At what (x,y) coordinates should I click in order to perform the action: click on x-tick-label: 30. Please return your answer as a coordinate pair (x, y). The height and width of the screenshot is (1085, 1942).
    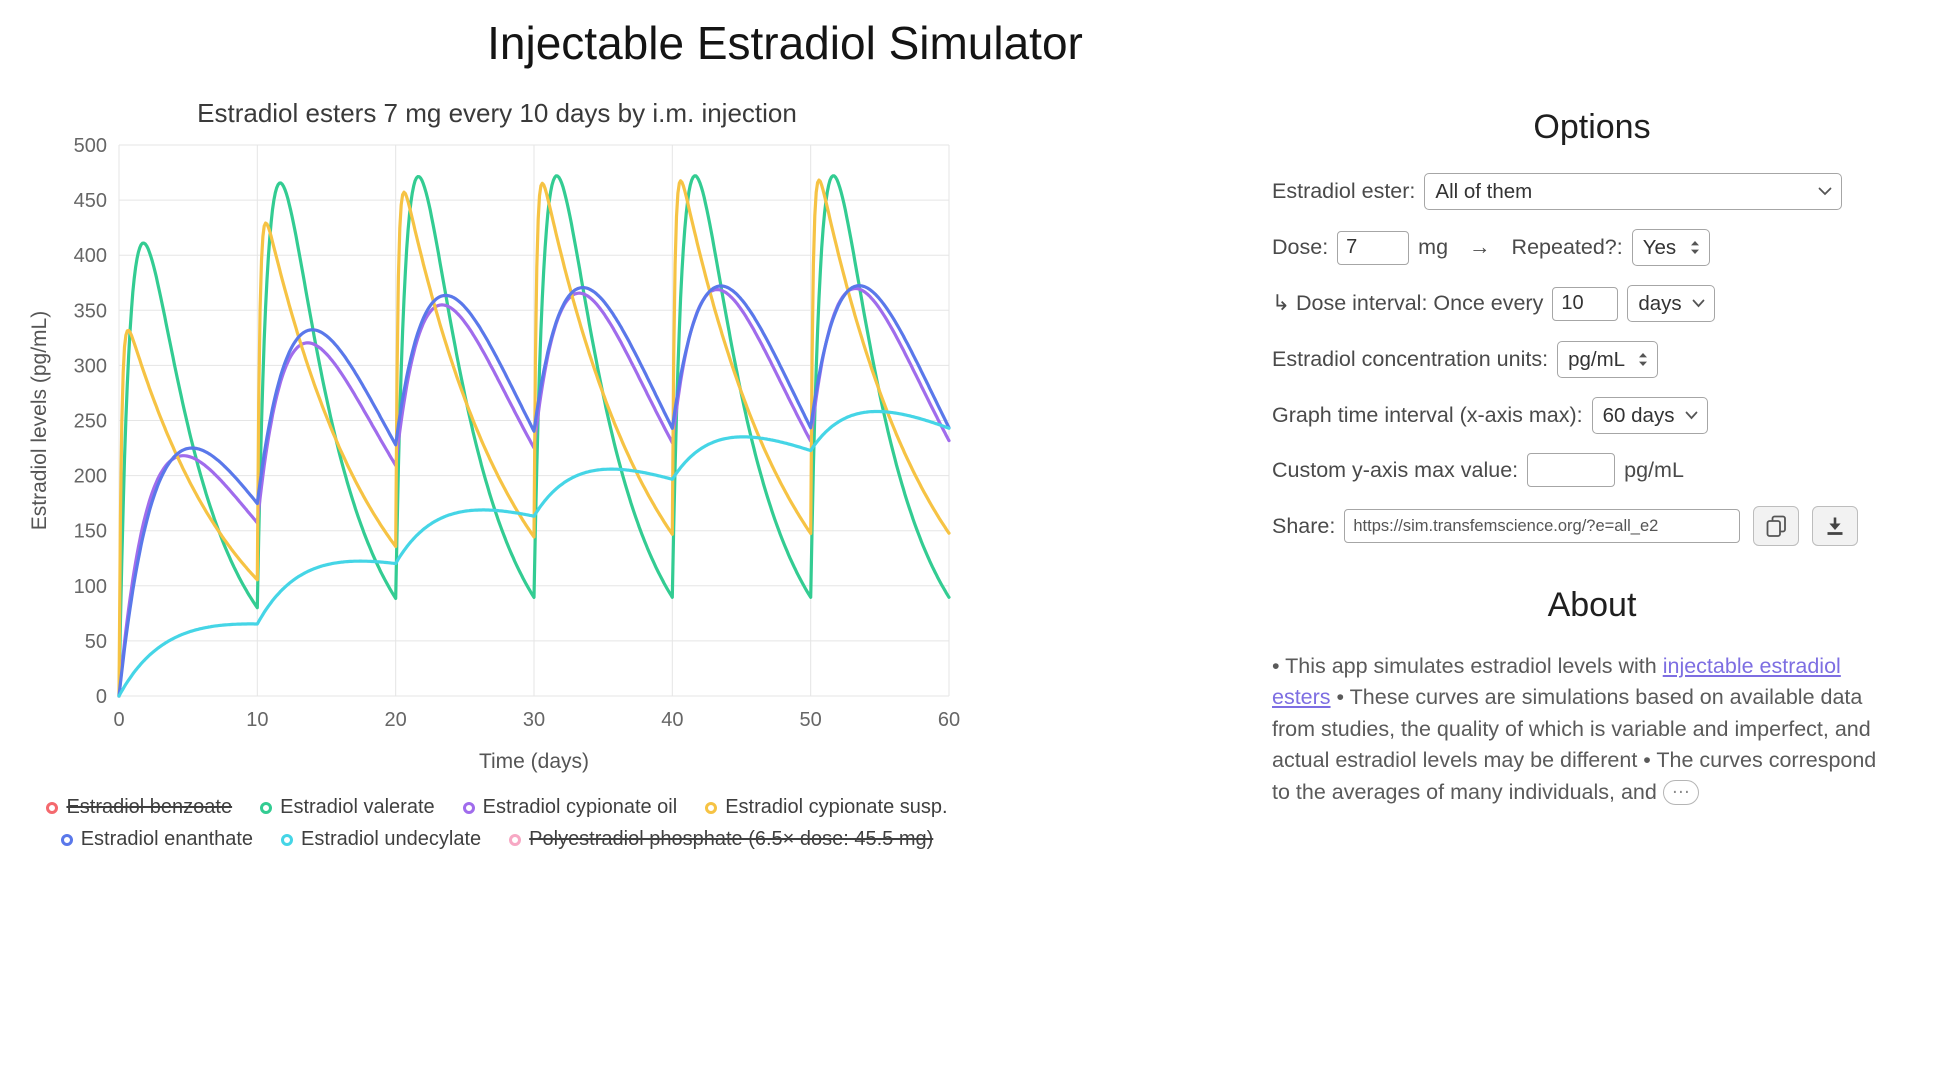
    Looking at the image, I should click on (534, 720).